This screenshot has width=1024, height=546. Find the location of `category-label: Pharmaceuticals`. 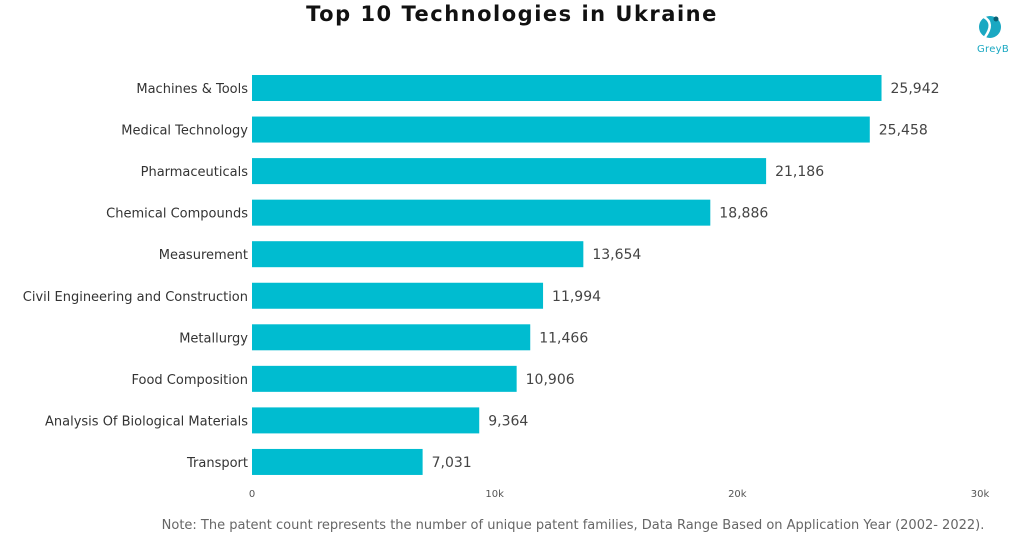

category-label: Pharmaceuticals is located at coordinates (195, 172).